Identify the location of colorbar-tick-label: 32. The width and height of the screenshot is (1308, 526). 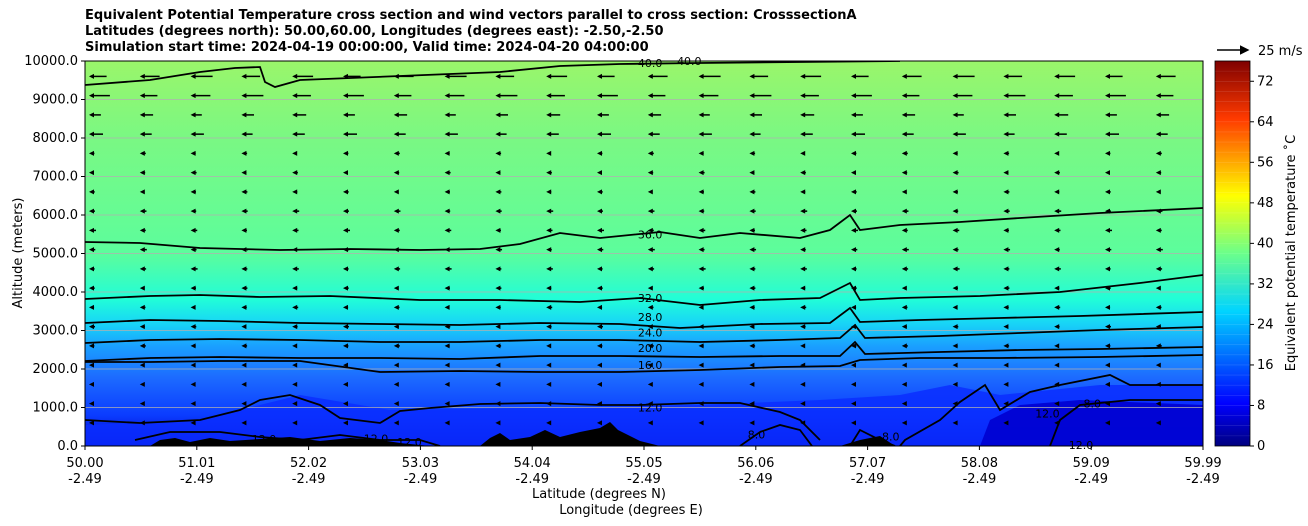
(1265, 284).